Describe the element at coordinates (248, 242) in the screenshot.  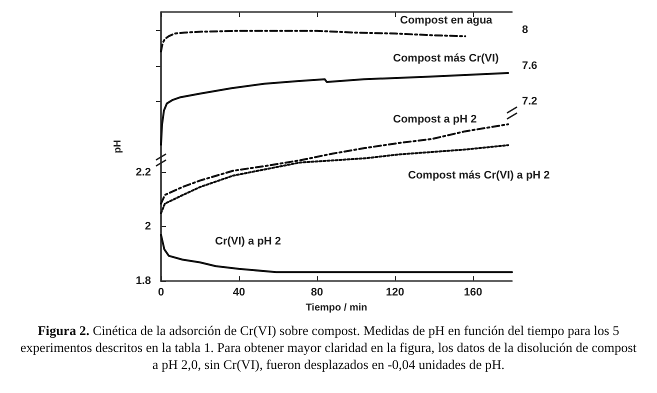
I see `series-label: Cr(VI) a pH 2` at that location.